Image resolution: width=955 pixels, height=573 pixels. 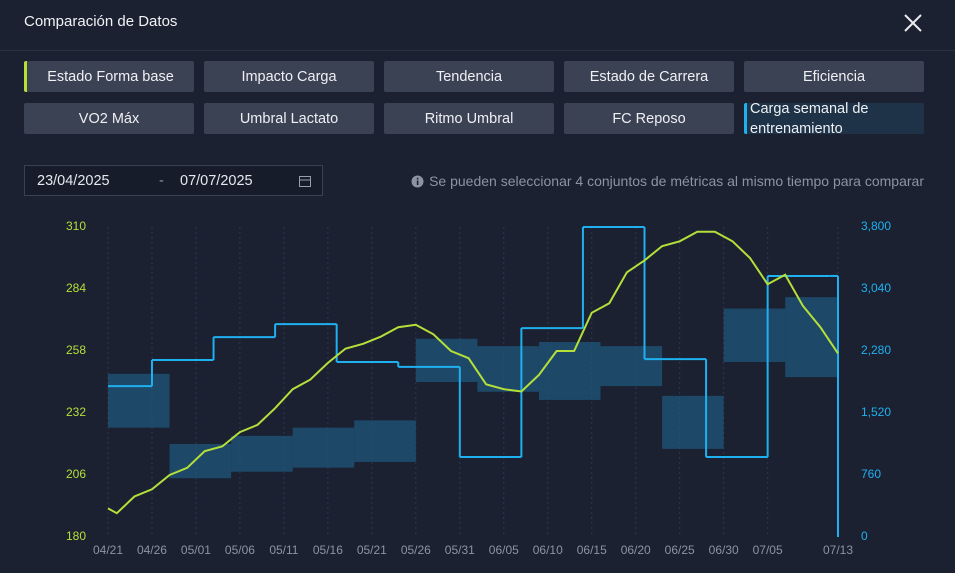 I want to click on y2-tick-label: 0, so click(x=864, y=536).